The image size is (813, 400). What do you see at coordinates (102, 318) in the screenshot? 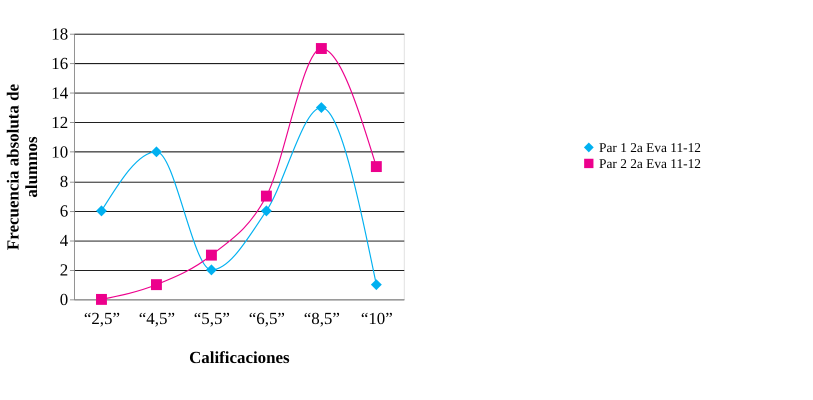
I see `x-tick-label: “2,5”` at bounding box center [102, 318].